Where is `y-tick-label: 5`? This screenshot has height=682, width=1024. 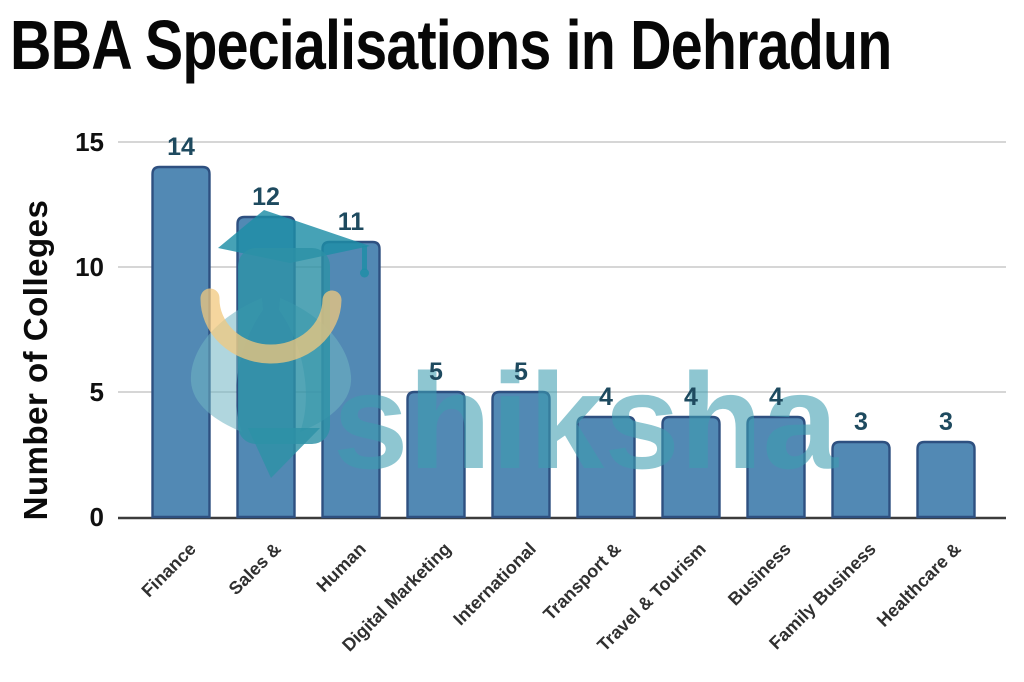
y-tick-label: 5 is located at coordinates (97, 392).